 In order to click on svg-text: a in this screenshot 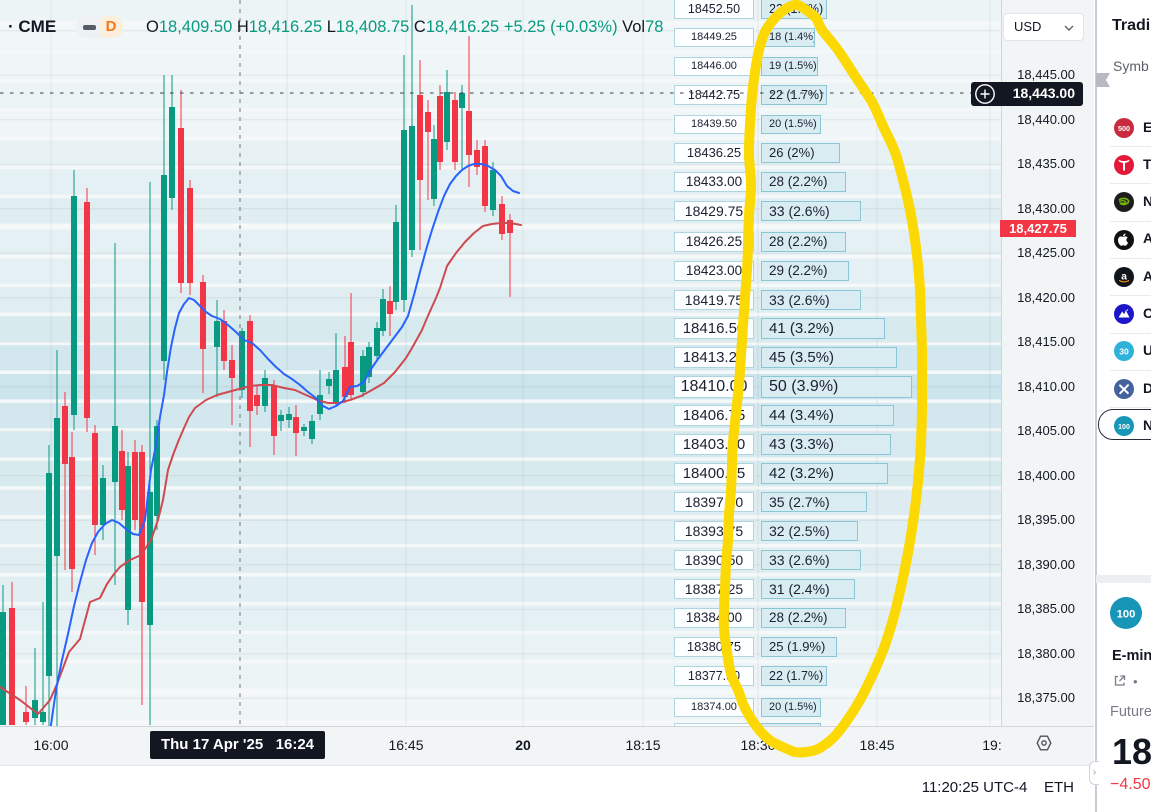, I will do `click(1124, 277)`.